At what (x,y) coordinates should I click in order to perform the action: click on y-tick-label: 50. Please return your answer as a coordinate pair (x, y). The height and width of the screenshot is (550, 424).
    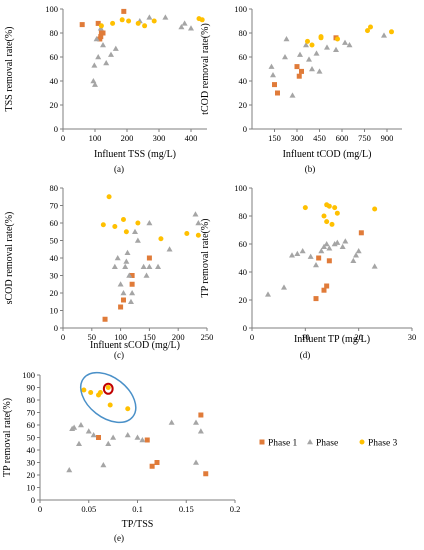
    Looking at the image, I should click on (54, 241).